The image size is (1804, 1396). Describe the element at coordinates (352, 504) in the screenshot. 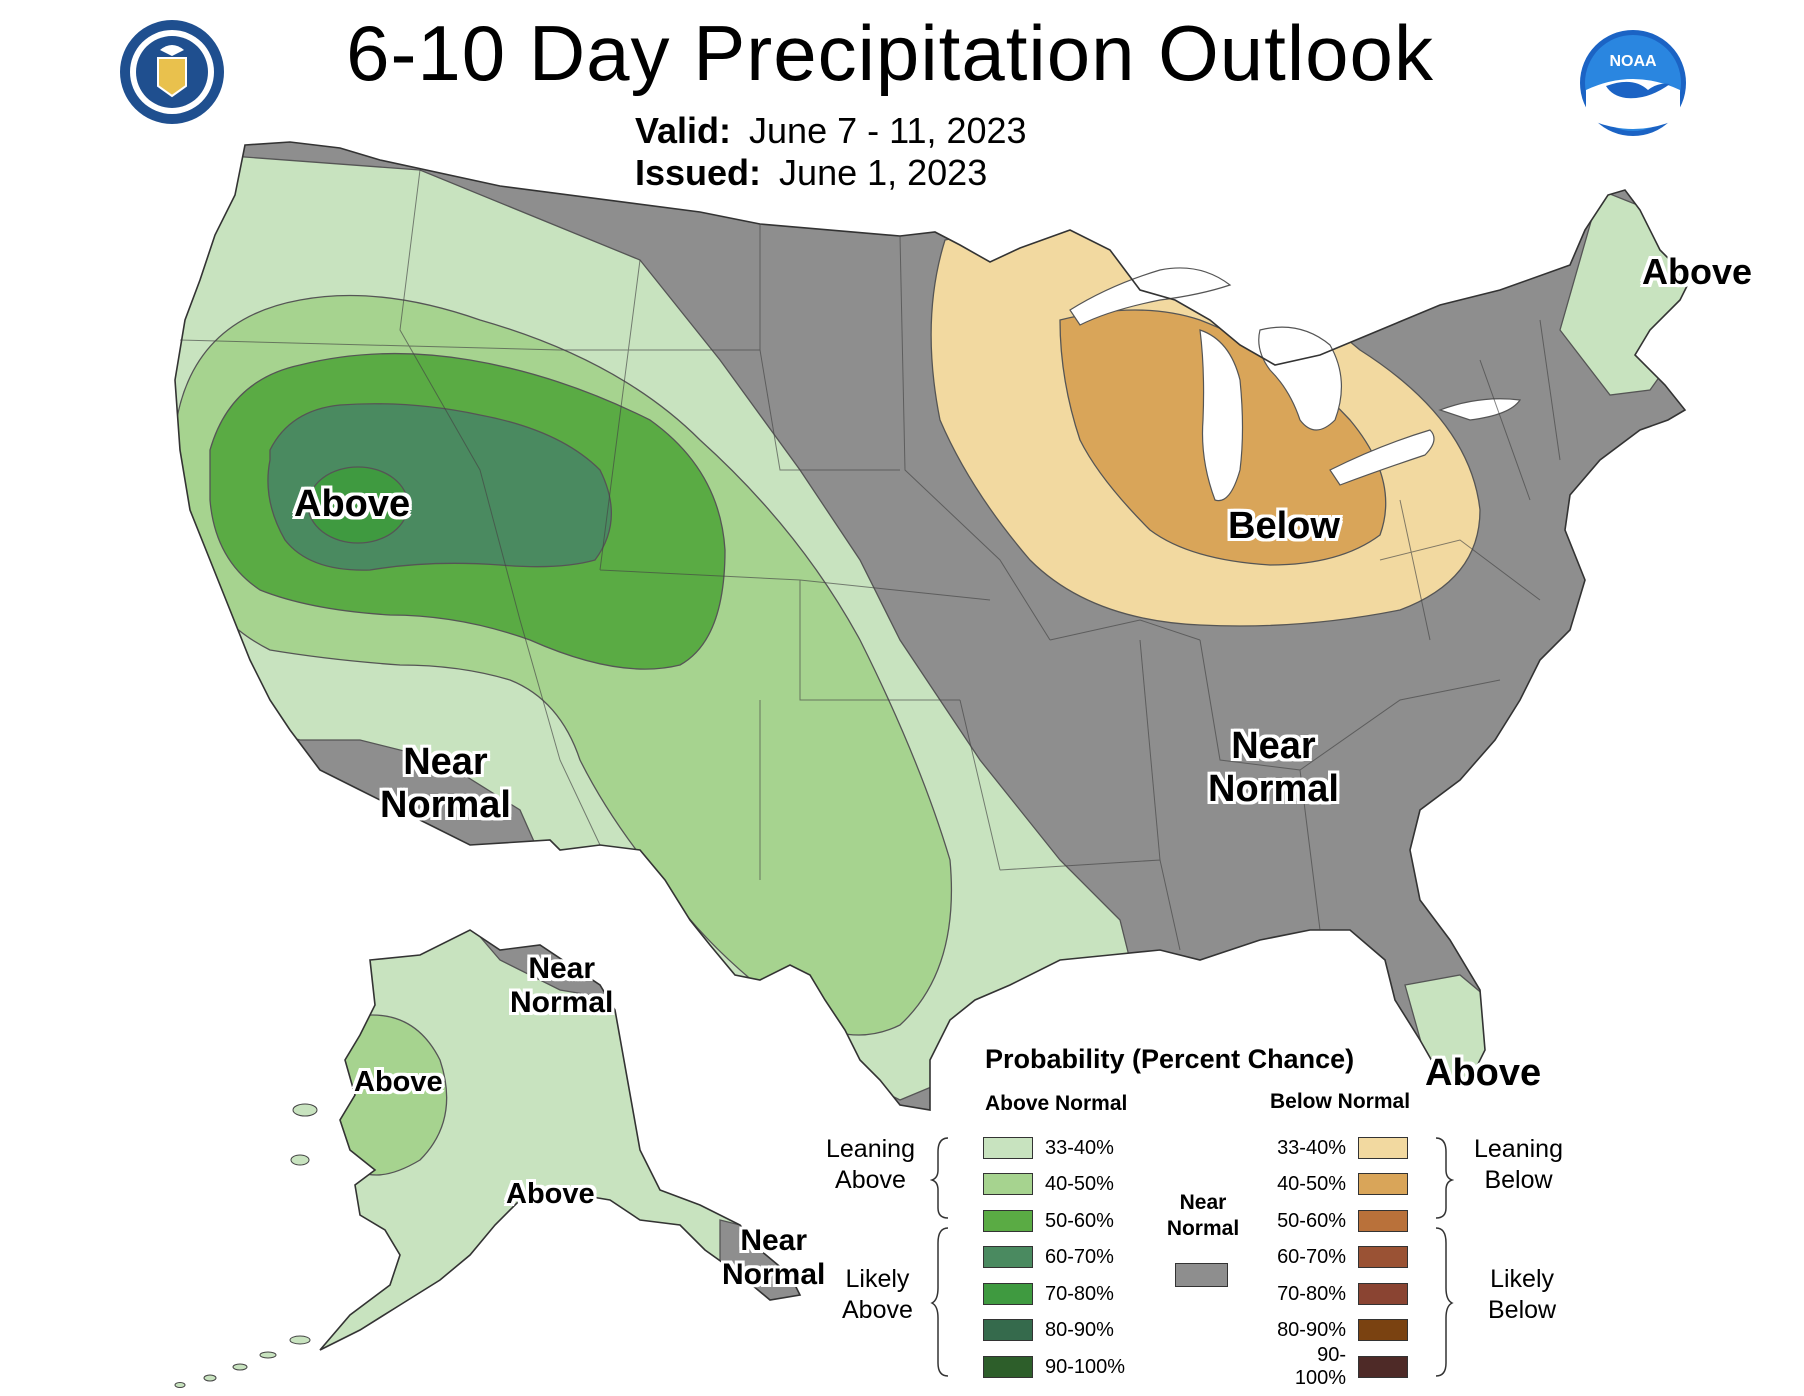

I see `west-above-label: Above` at that location.